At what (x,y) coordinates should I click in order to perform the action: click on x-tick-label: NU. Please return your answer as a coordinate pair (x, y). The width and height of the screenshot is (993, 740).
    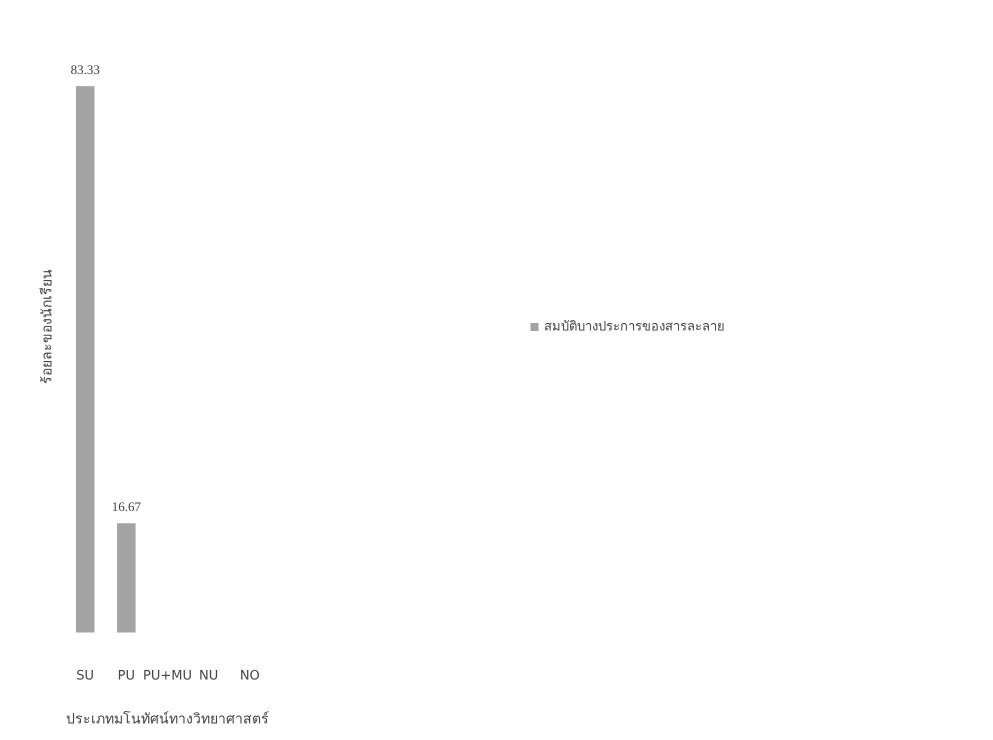
    Looking at the image, I should click on (208, 676).